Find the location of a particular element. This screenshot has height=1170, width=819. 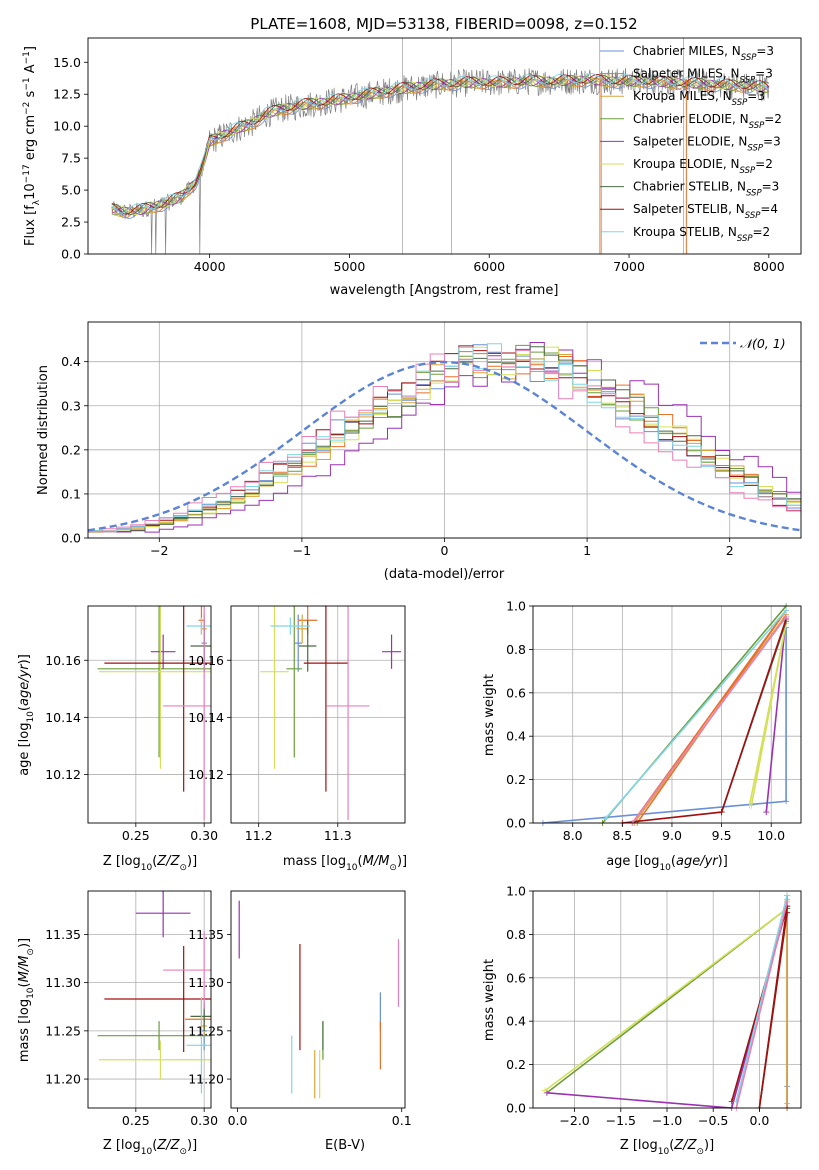

residuals-hist-chabrier_elodie is located at coordinates (444, 438).